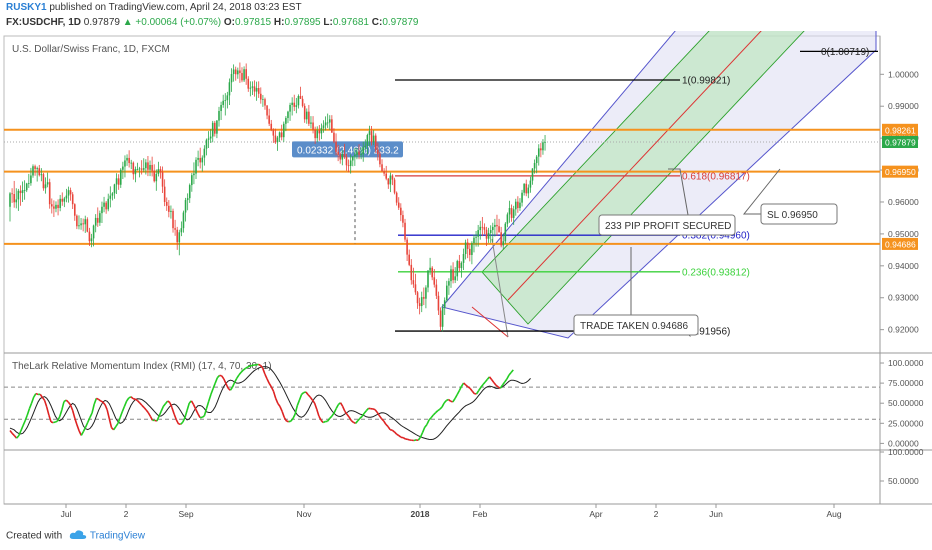 The width and height of the screenshot is (932, 550). Describe the element at coordinates (595, 514) in the screenshot. I see `x-tick-label: Apr` at that location.